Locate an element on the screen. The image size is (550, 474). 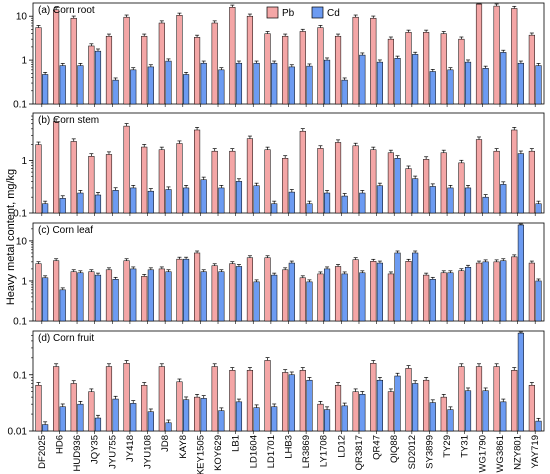
x-category-label: JYU108 is located at coordinates (148, 452).